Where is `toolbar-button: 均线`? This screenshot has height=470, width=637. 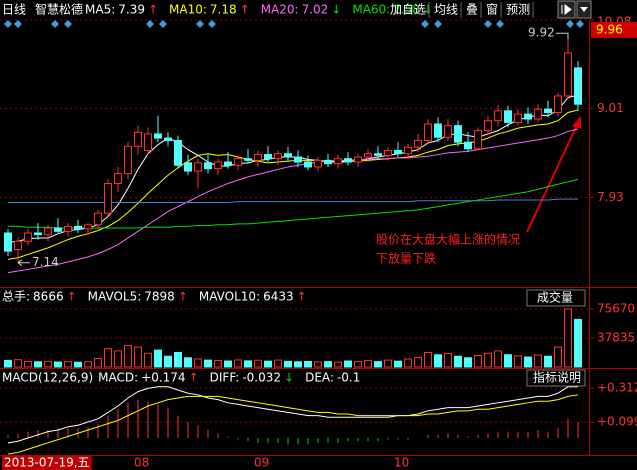
toolbar-button: 均线 is located at coordinates (446, 10).